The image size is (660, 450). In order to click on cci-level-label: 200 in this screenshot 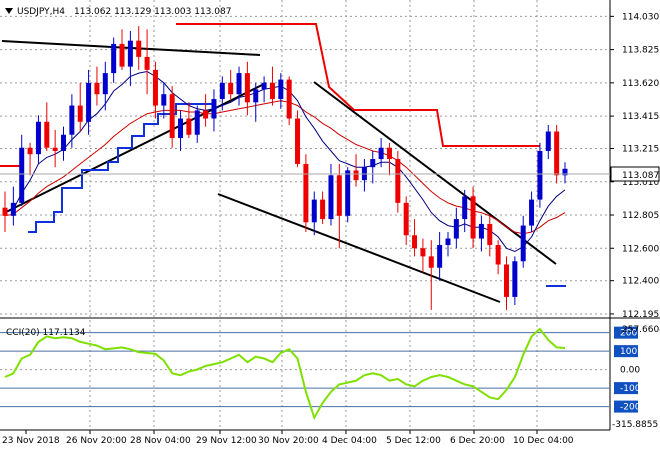, I will do `click(628, 334)`.